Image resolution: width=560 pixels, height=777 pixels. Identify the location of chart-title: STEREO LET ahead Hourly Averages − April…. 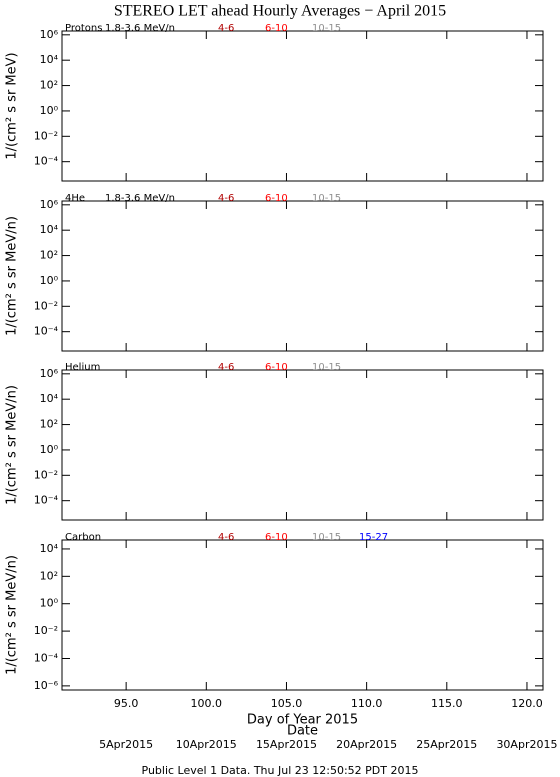
(280, 11).